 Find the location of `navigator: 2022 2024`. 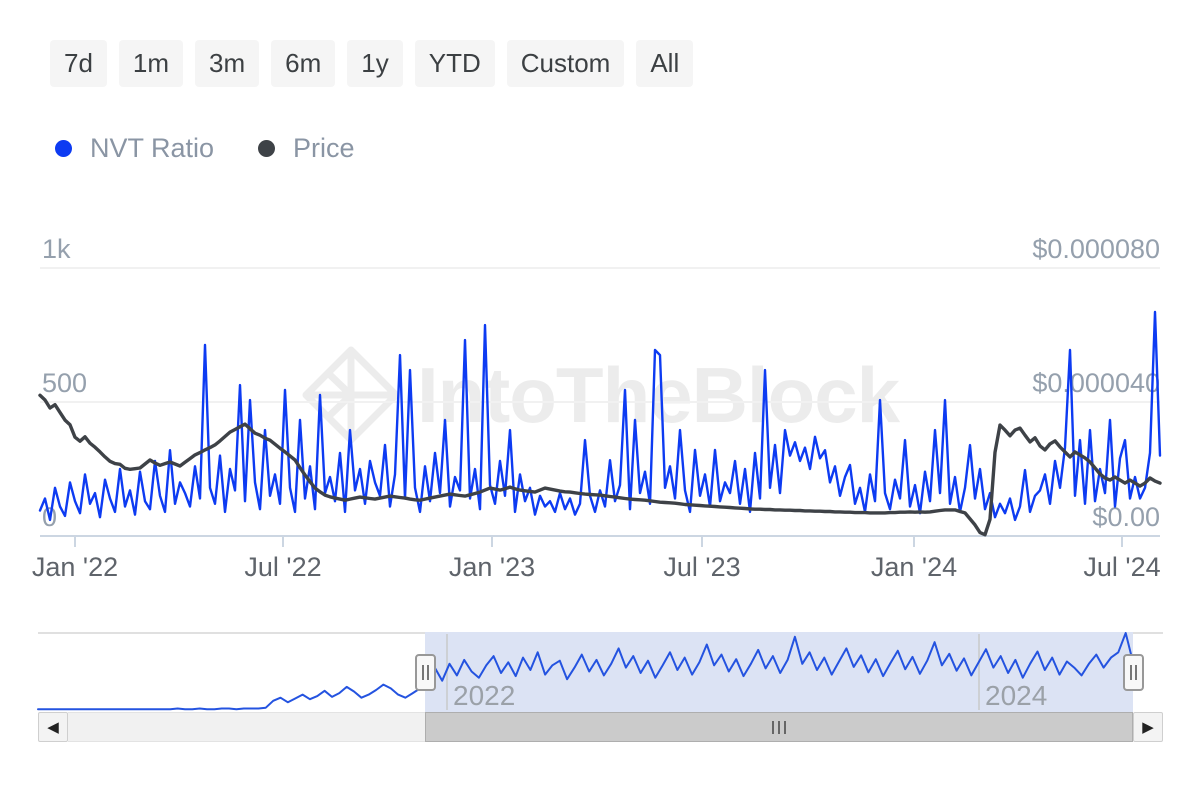

navigator: 2022 2024 is located at coordinates (600, 672).